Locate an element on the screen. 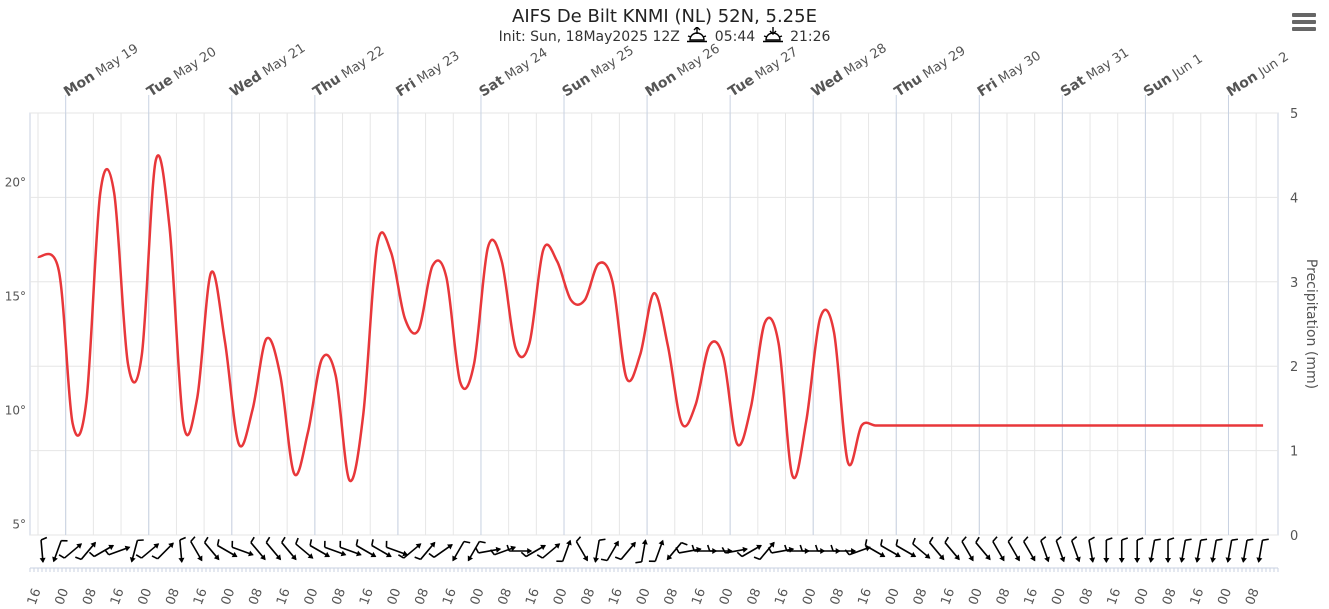 The height and width of the screenshot is (609, 1329). day-label: Mon May 26 is located at coordinates (683, 71).